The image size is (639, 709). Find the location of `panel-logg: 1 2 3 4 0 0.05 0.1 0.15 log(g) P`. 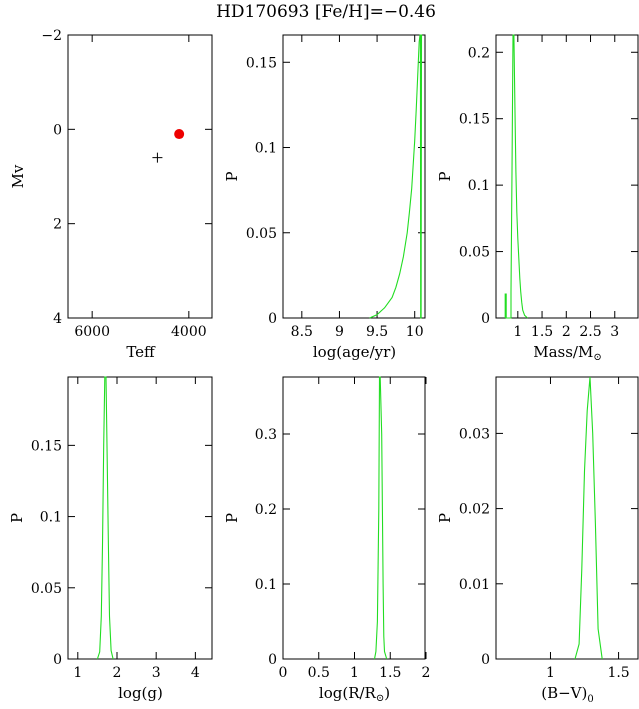

panel-logg: 1 2 3 4 0 0.05 0.1 0.15 log(g) P is located at coordinates (110, 539).